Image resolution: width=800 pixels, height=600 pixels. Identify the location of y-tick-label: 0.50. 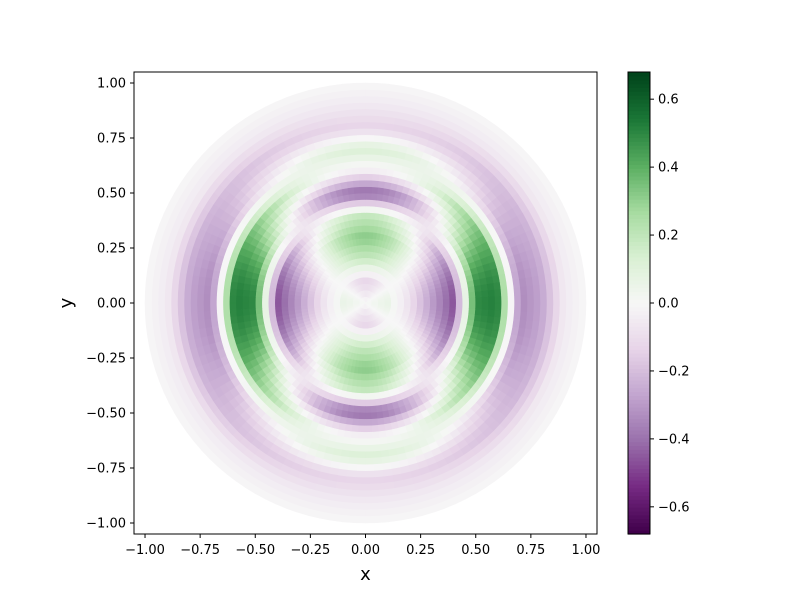
(111, 194).